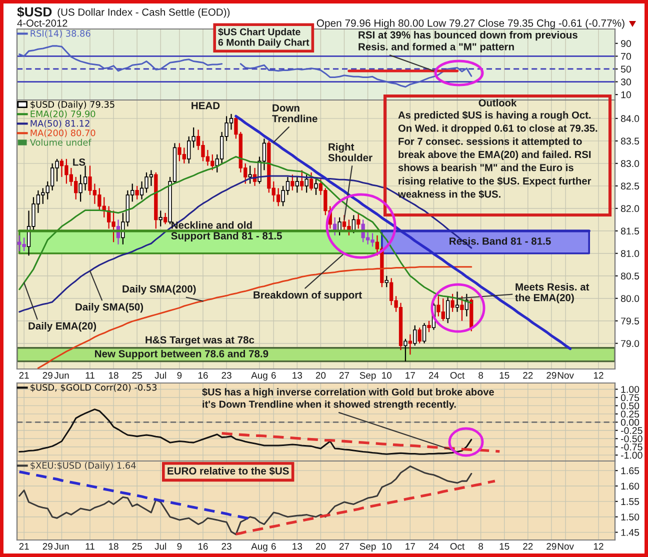 The image size is (648, 557). I want to click on legend-label: MA(200) 80.70, so click(63, 133).